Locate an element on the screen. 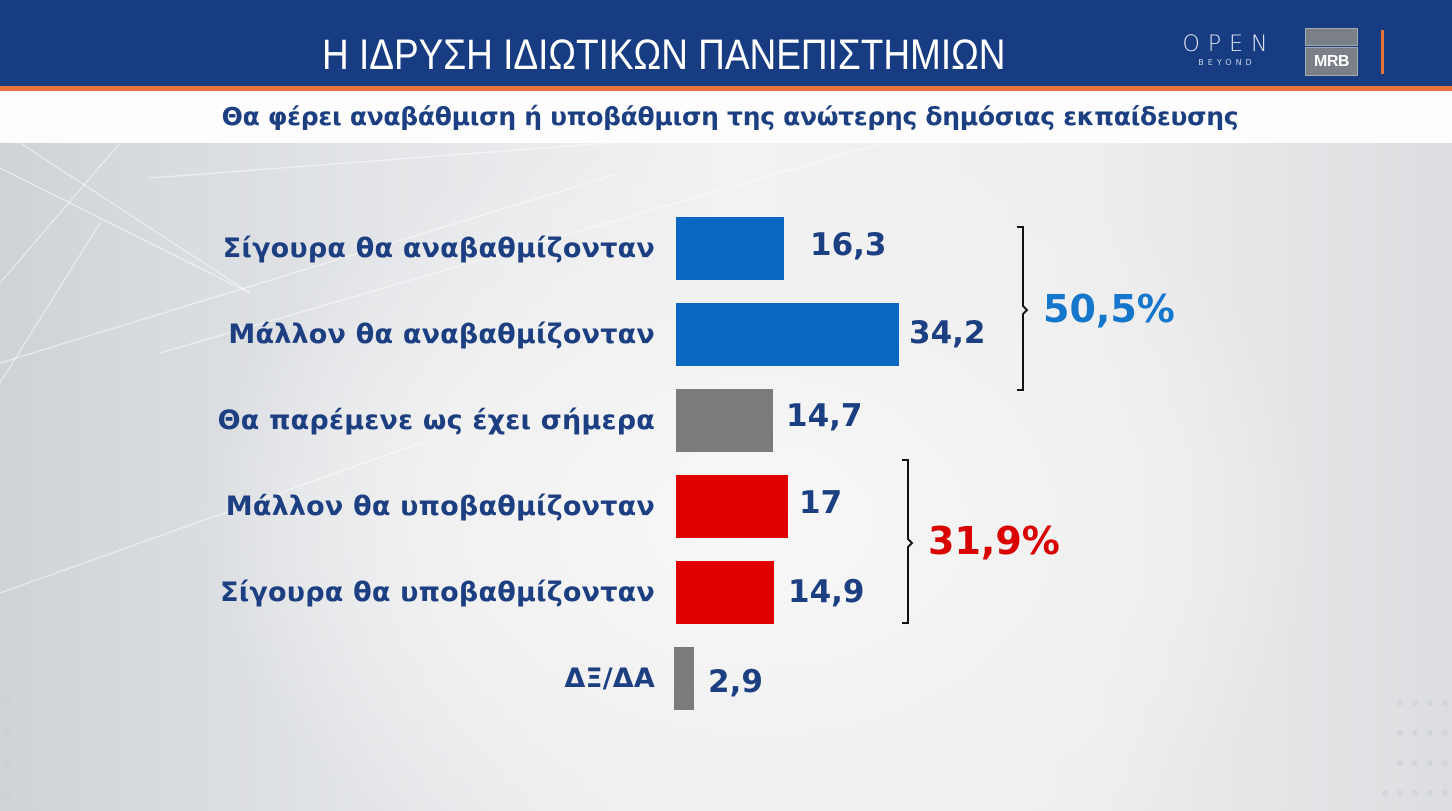  bracket-downgrade-icon is located at coordinates (908, 541).